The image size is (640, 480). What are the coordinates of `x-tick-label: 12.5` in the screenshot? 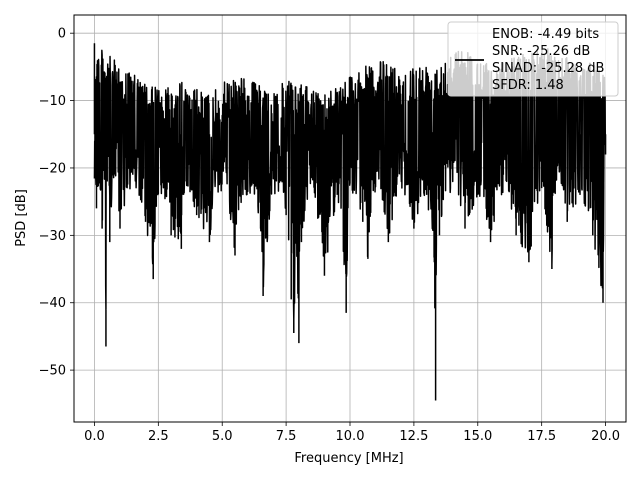 It's located at (413, 436).